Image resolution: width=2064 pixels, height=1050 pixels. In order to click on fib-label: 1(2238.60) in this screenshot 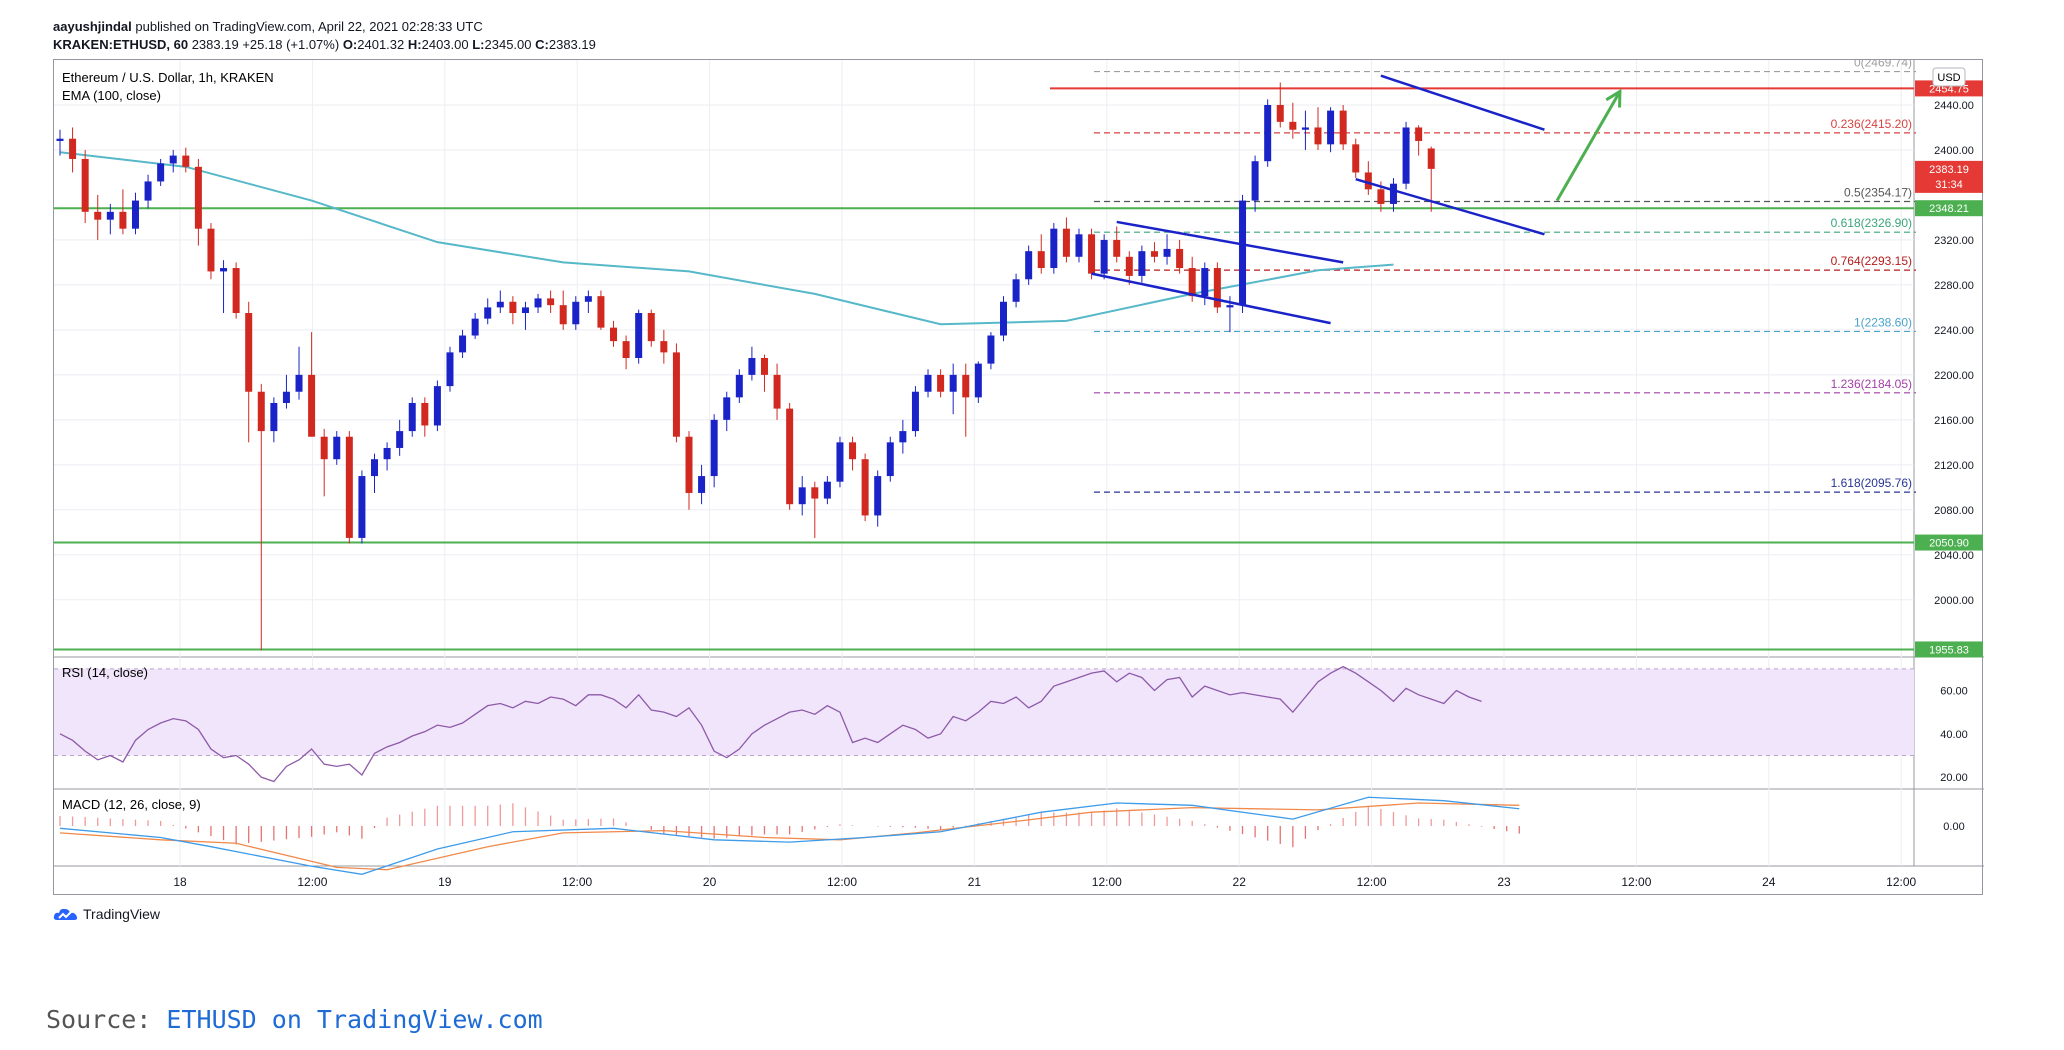, I will do `click(1883, 322)`.